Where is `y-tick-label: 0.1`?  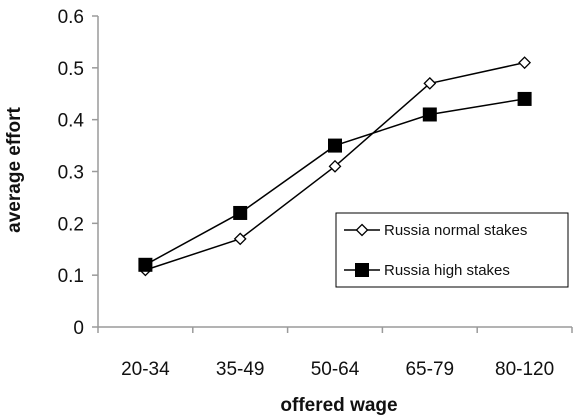 y-tick-label: 0.1 is located at coordinates (71, 276).